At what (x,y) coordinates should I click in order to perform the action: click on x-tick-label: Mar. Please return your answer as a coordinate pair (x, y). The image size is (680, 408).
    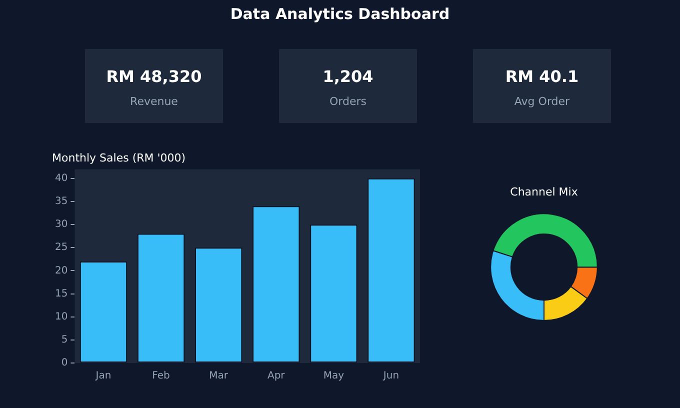
    Looking at the image, I should click on (219, 376).